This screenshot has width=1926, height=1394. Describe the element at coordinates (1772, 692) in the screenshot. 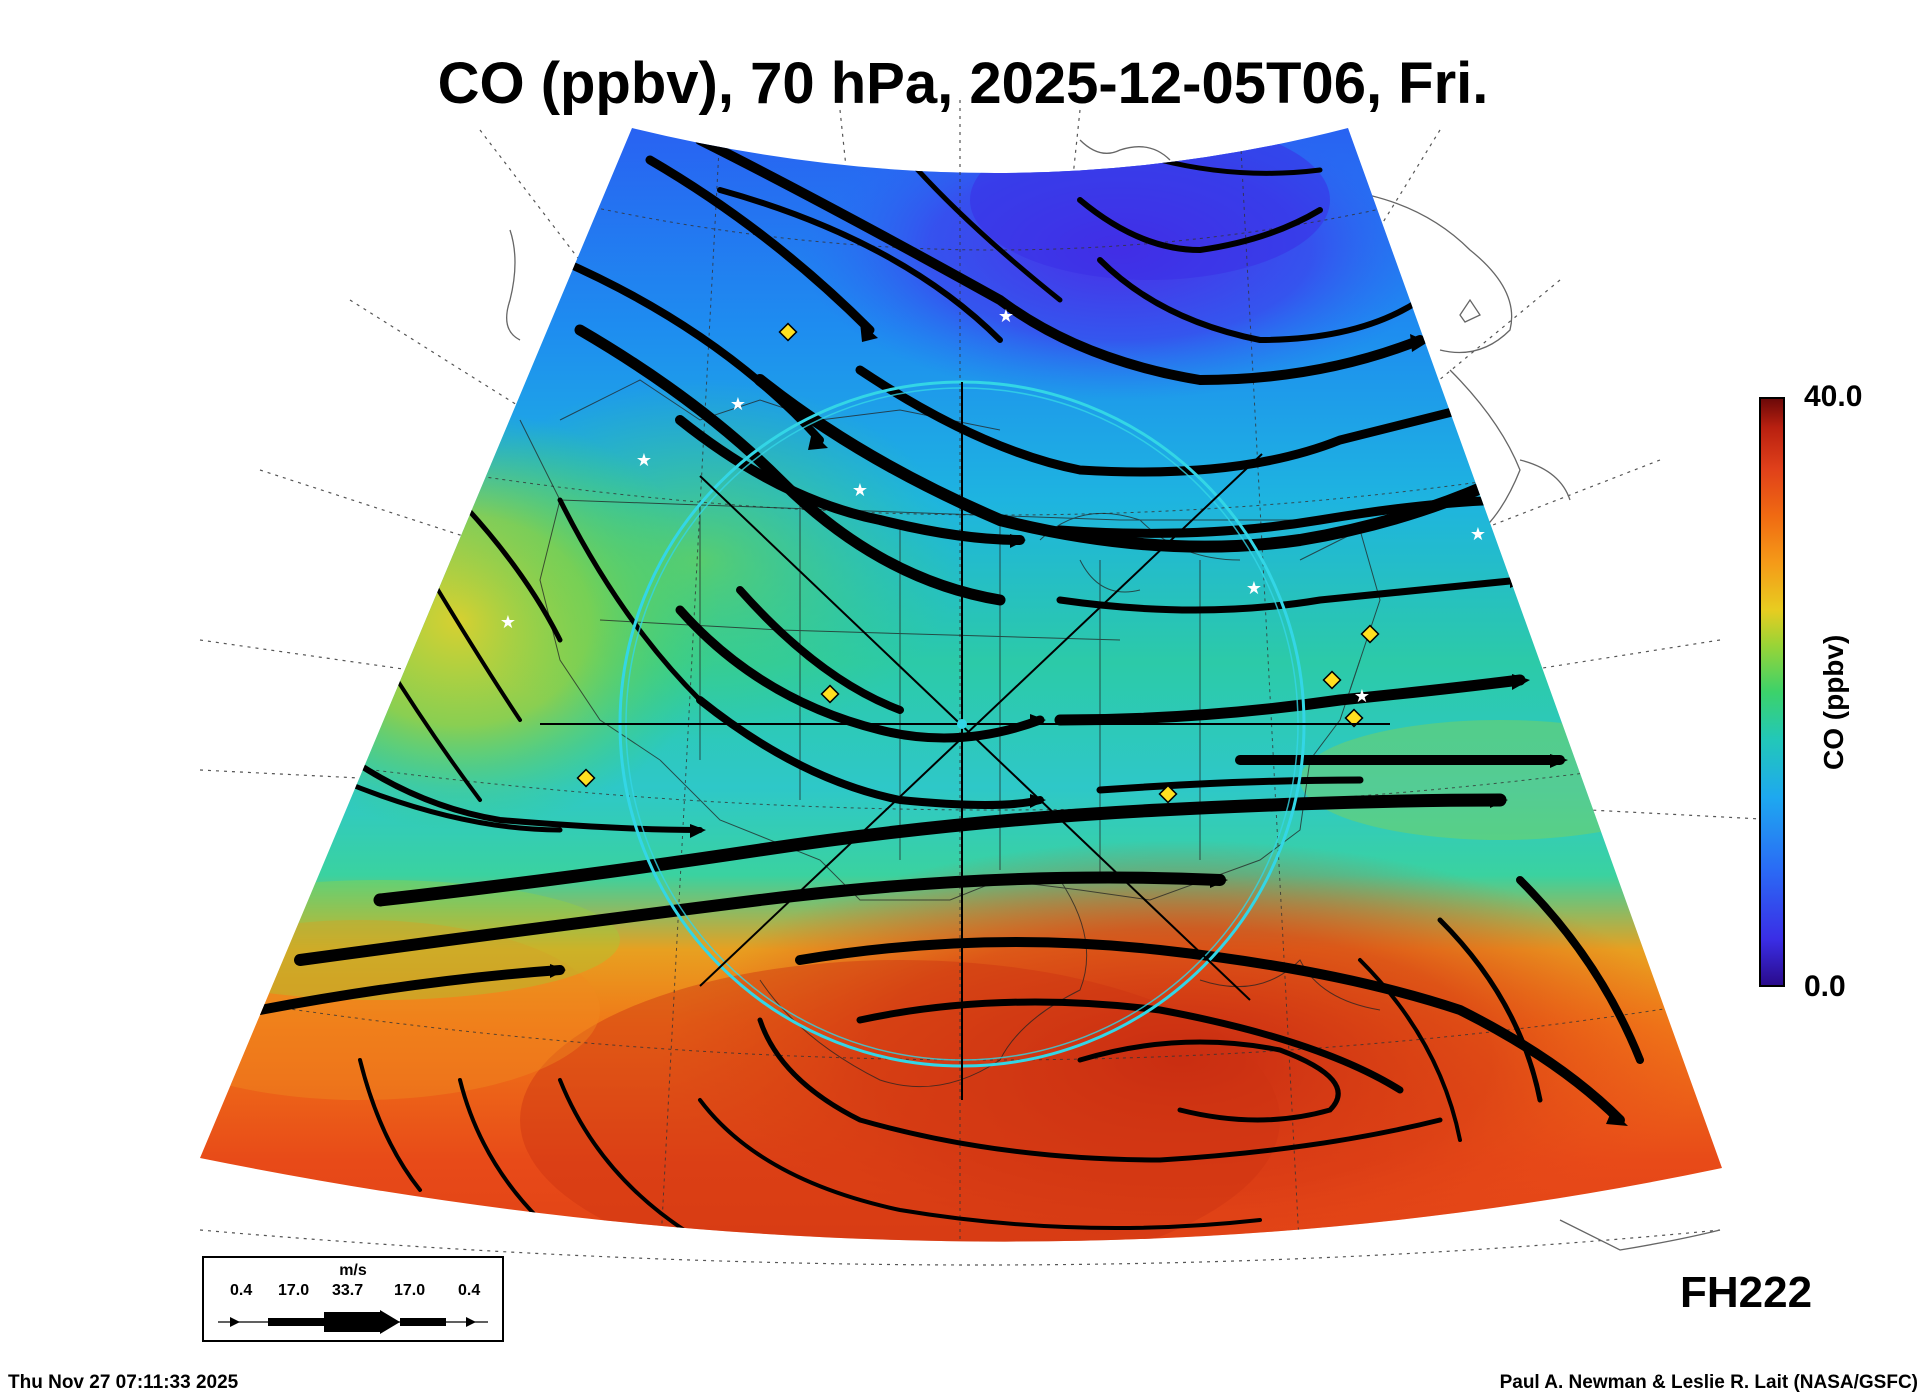

I see `colorbar` at that location.